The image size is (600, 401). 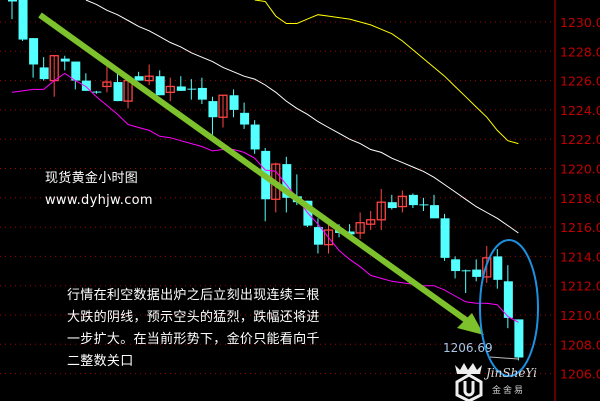 I want to click on y-tick-label: 1218.0, so click(x=580, y=198).